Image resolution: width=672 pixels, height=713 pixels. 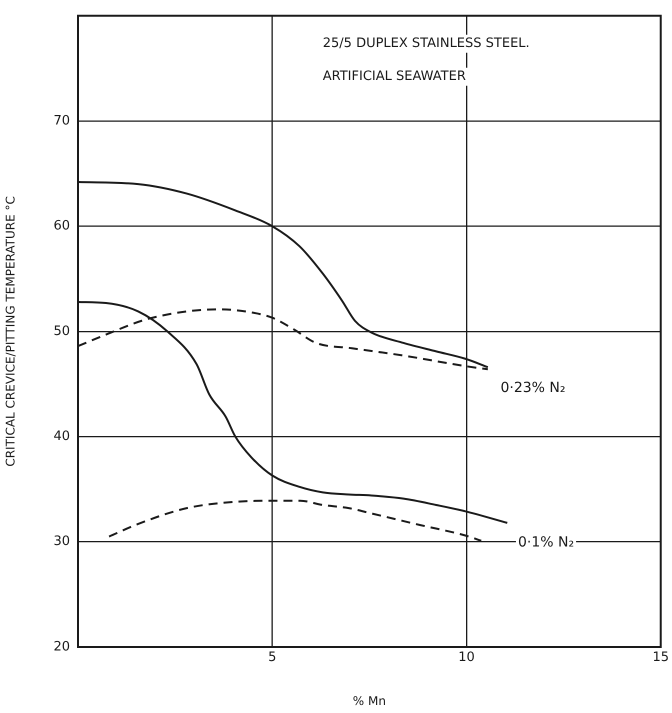 What do you see at coordinates (426, 44) in the screenshot?
I see `text: 25/5 DUPLEX STAINLESS STEEL.` at bounding box center [426, 44].